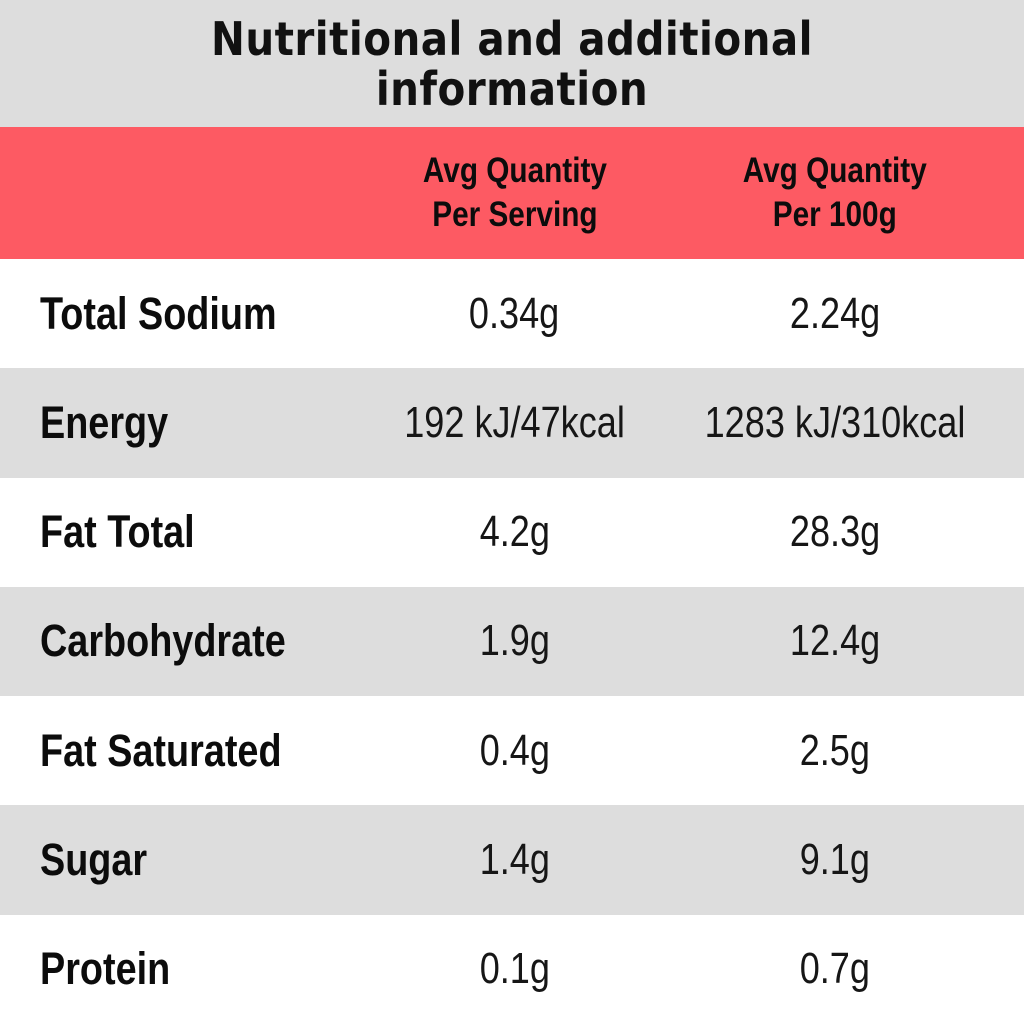 The image size is (1024, 1024). I want to click on nutrient-label: Total Sodium, so click(158, 313).